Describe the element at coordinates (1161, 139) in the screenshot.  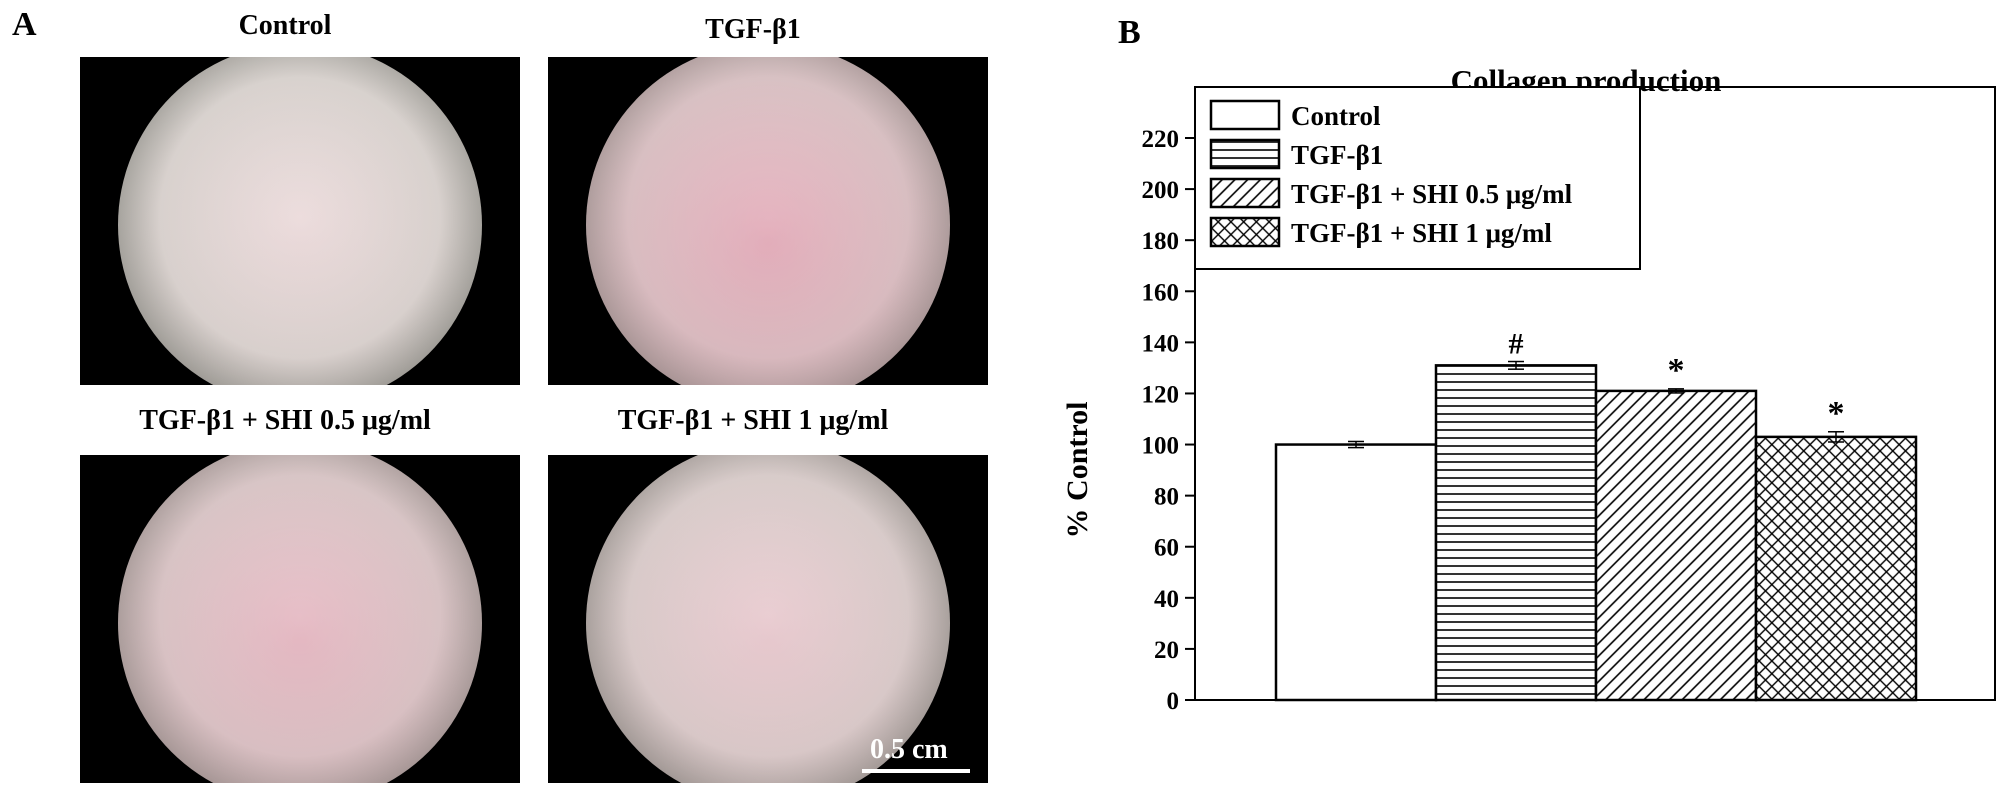
I see `y-tick-label: 220` at that location.